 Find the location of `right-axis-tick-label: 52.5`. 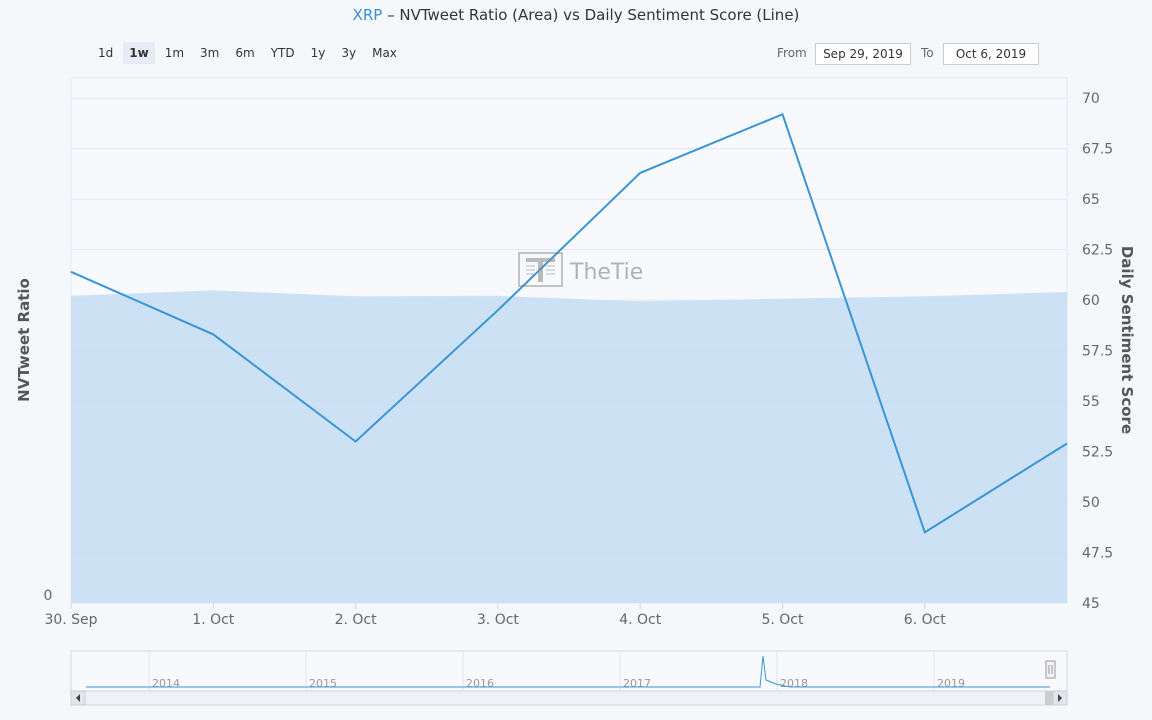

right-axis-tick-label: 52.5 is located at coordinates (1097, 453).